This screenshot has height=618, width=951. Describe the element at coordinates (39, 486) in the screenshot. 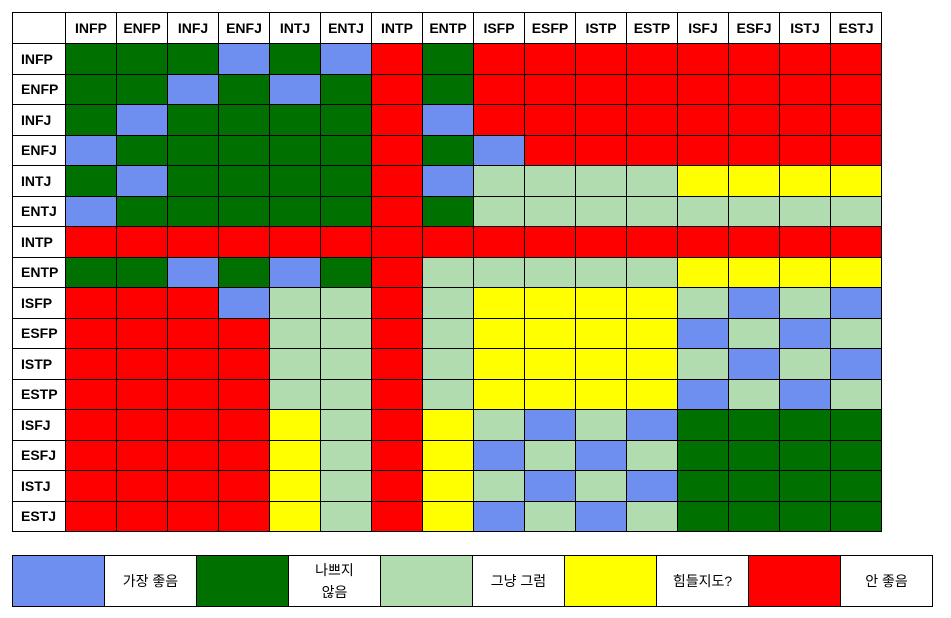

I see `row-header: ISTJ` at that location.